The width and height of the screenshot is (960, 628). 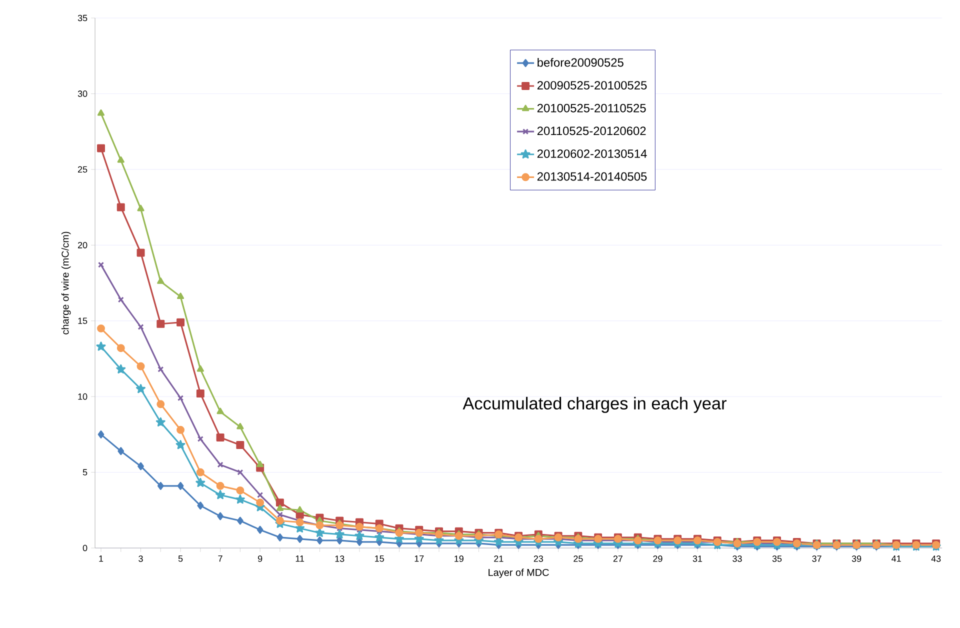 I want to click on x-tick-label: 3, so click(x=140, y=559).